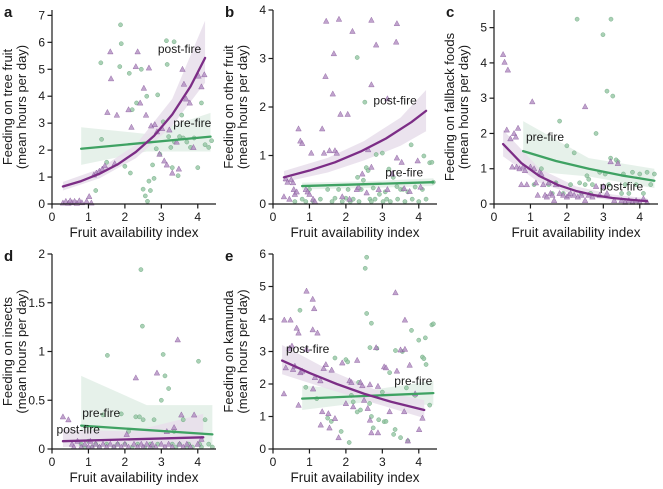 The image size is (663, 489). What do you see at coordinates (41, 352) in the screenshot?
I see `y-tick-label: 1` at bounding box center [41, 352].